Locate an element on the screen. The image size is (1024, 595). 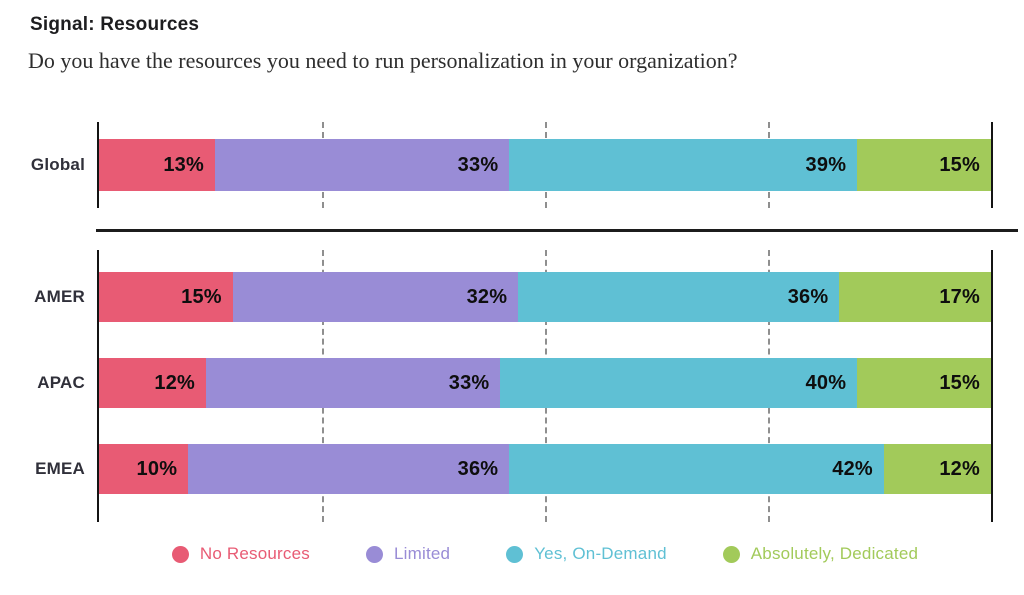
bar-segment-no-resources: 15% is located at coordinates (166, 297).